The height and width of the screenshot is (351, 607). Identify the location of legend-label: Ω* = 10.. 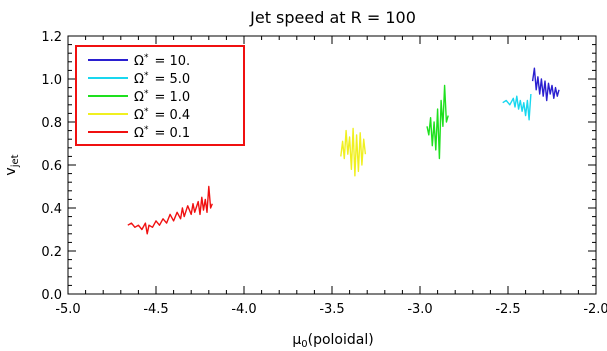
(162, 61).